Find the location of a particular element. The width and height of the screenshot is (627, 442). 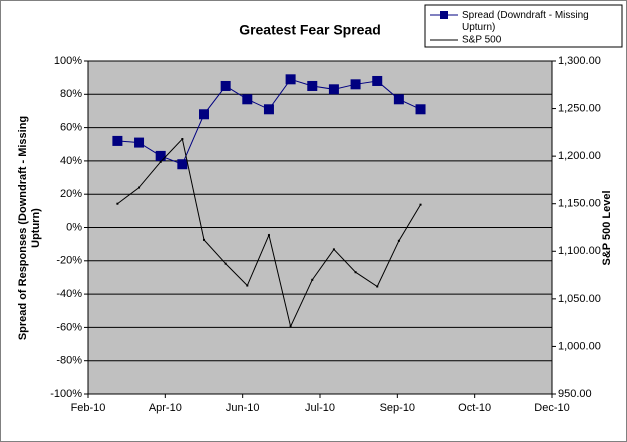

y2-tick-label: 1,300.00 is located at coordinates (579, 61).